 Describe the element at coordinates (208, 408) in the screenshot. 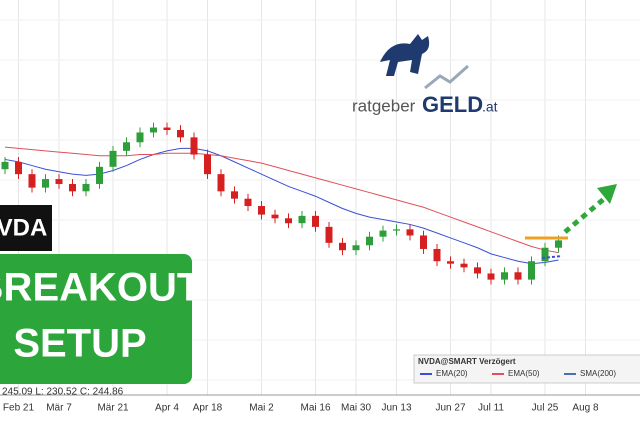

I see `x-tick-label: Apr 18` at that location.